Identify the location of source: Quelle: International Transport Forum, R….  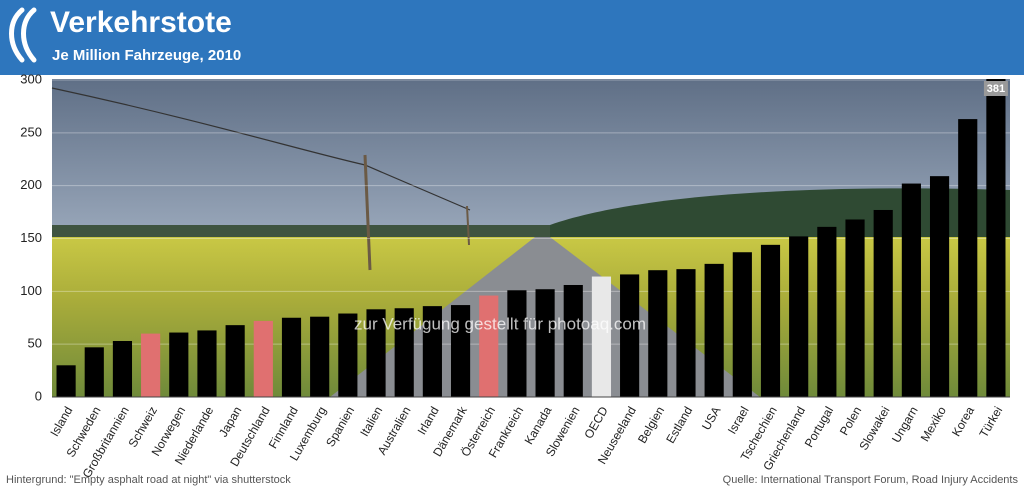
(871, 480).